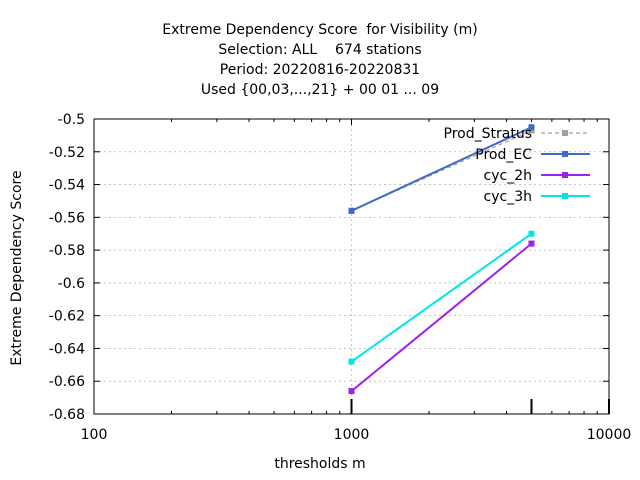 The width and height of the screenshot is (640, 480). What do you see at coordinates (67, 382) in the screenshot?
I see `y-tick-label: -0.66` at bounding box center [67, 382].